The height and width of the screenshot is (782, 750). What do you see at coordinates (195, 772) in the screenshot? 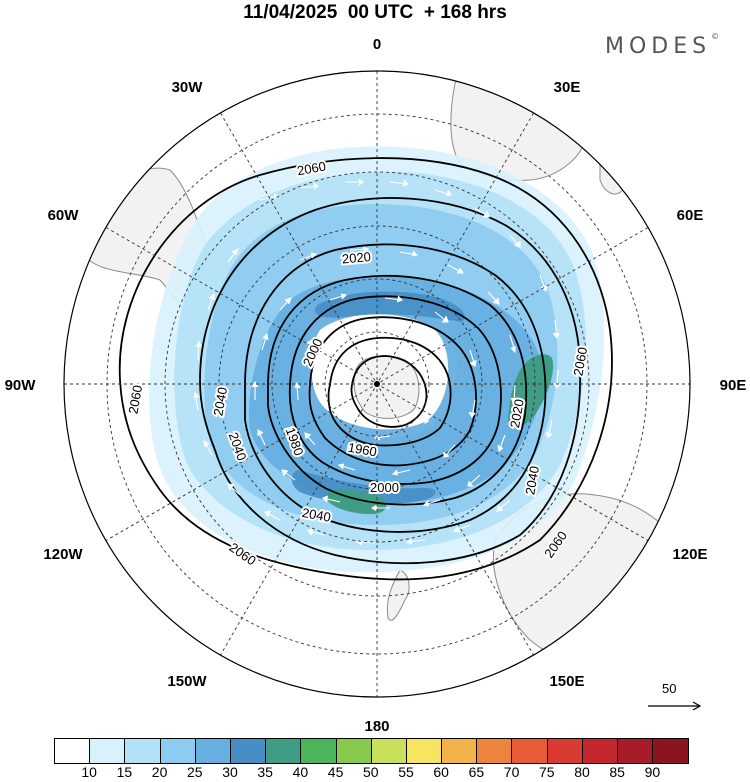
I see `colorbar-tick-label: 25` at bounding box center [195, 772].